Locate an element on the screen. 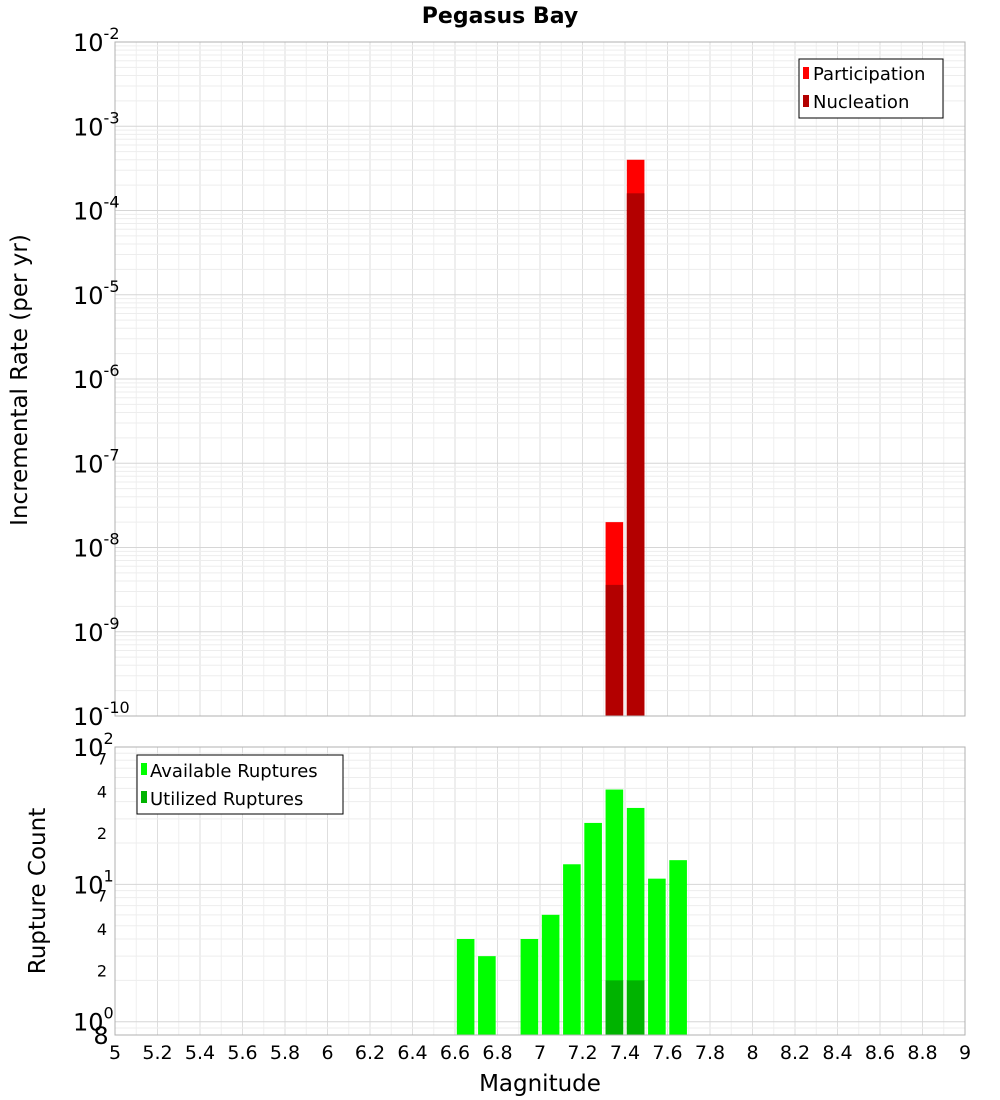 This screenshot has height=1100, width=1000. chart-title: Pegasus Bay is located at coordinates (500, 16).